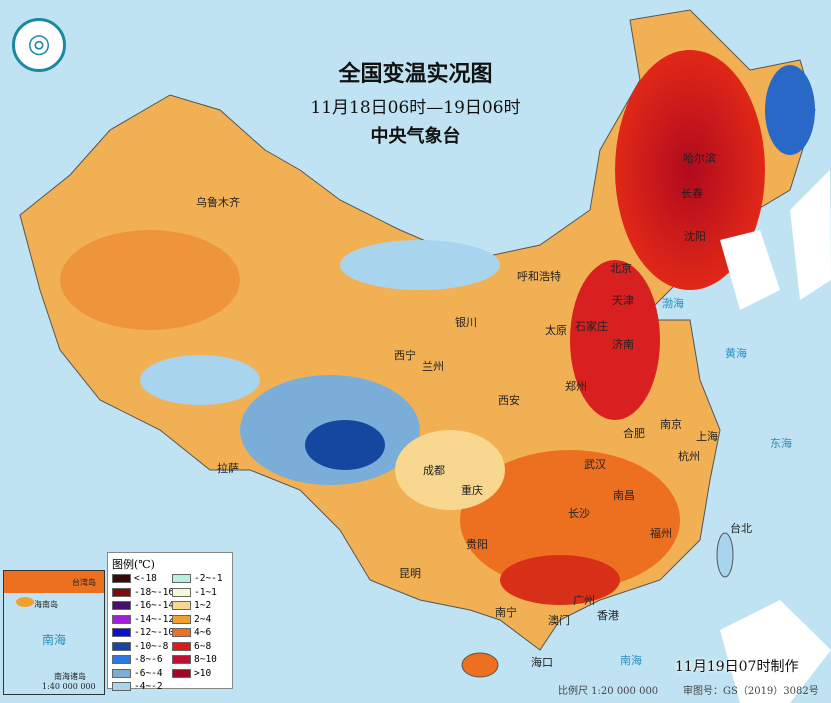 This screenshot has width=831, height=703. I want to click on xinjiang-warm-region, so click(150, 280).